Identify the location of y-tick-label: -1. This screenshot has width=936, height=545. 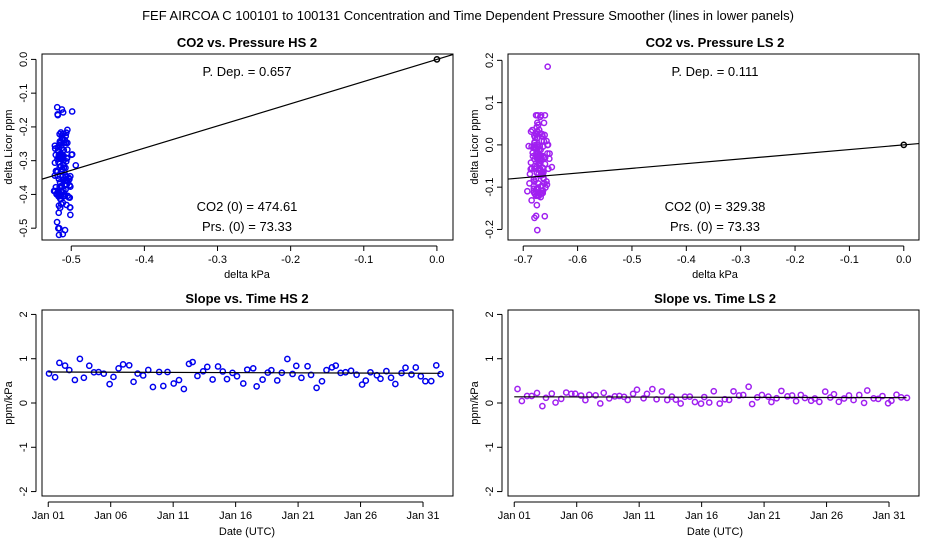
(24, 447).